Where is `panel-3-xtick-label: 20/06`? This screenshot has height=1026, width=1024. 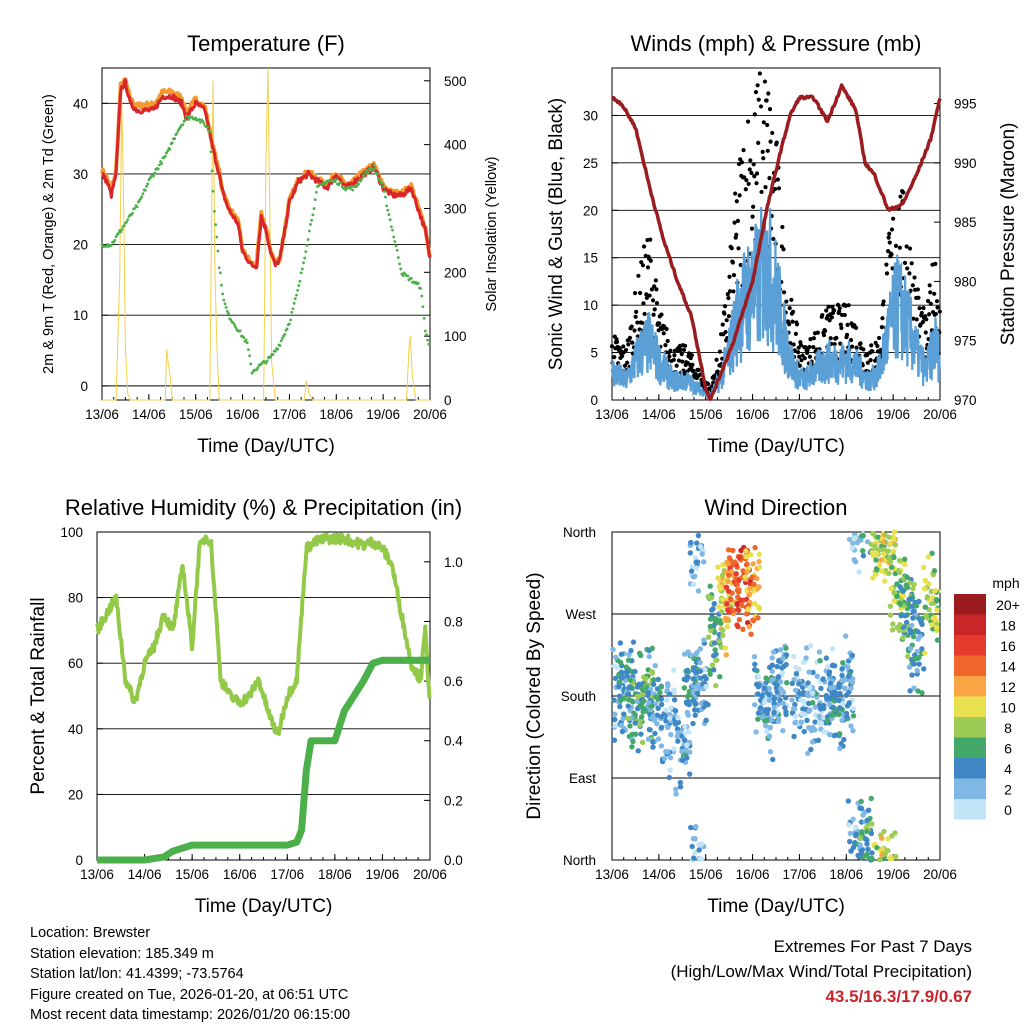 panel-3-xtick-label: 20/06 is located at coordinates (430, 874).